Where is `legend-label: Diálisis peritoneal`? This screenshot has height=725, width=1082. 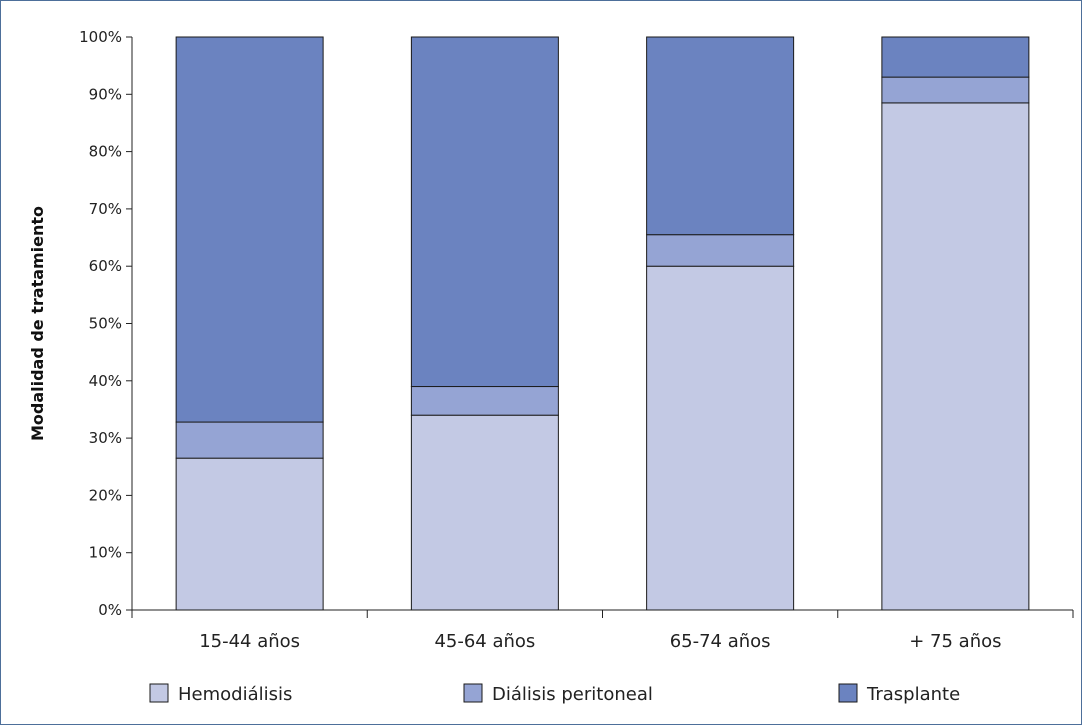
legend-label: Diálisis peritoneal is located at coordinates (572, 694).